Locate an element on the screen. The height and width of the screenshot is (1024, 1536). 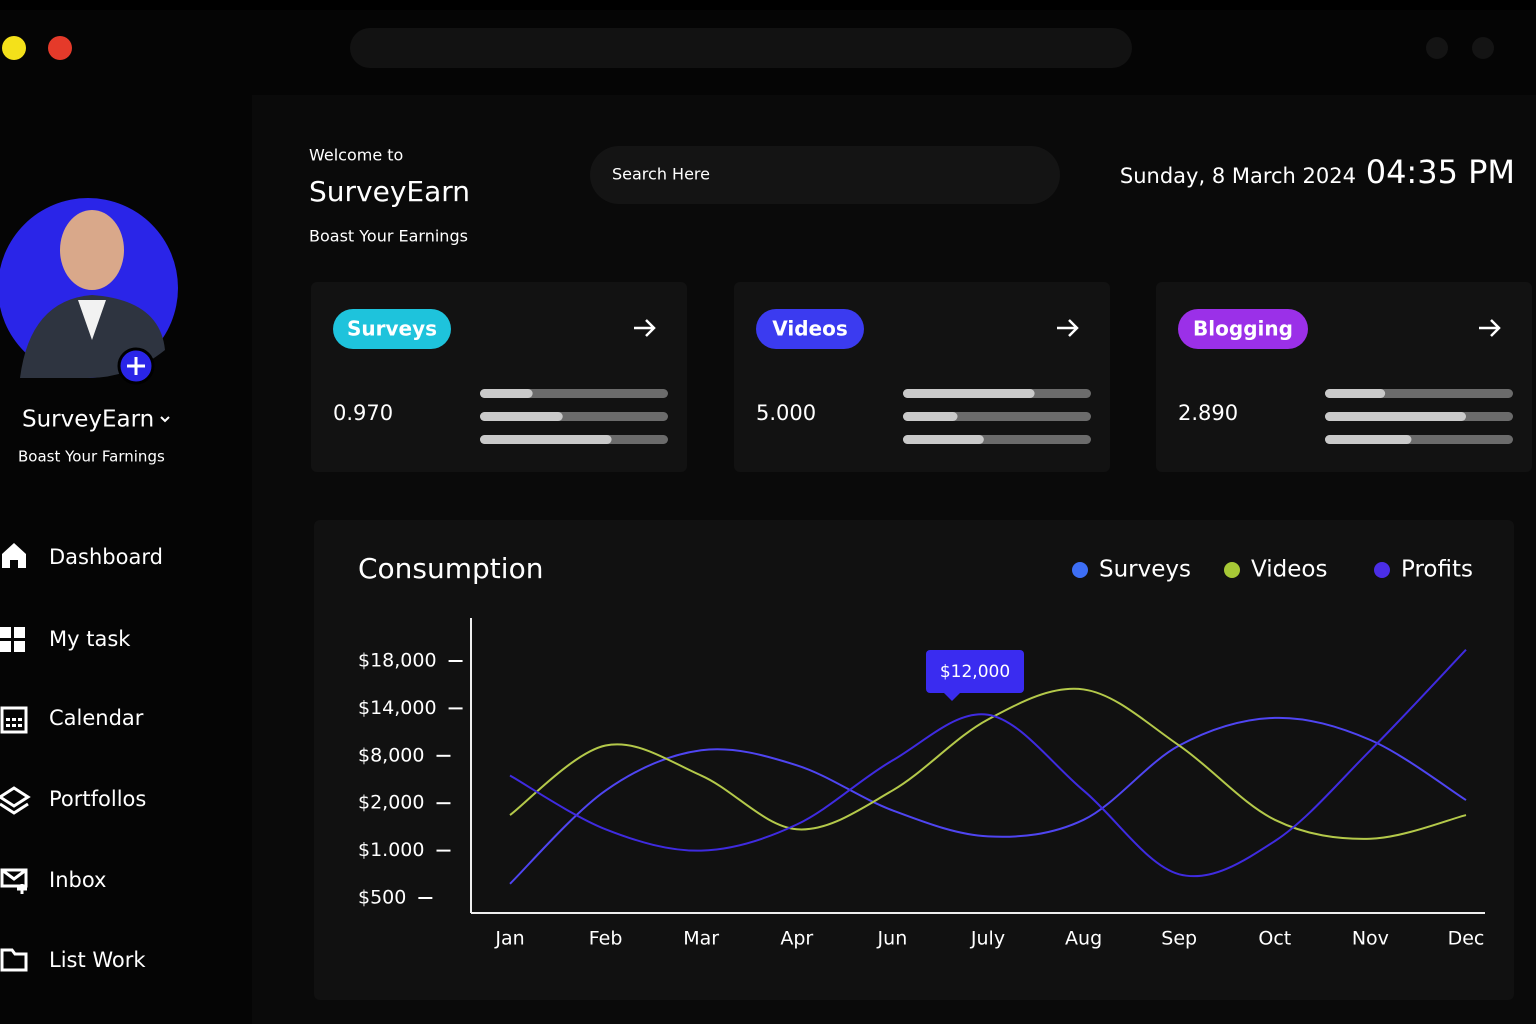
card-value: 2.890 is located at coordinates (1208, 413).